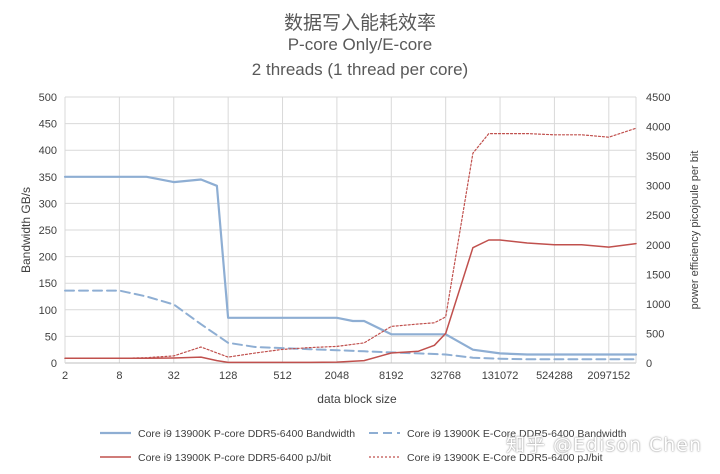 This screenshot has height=474, width=720. I want to click on y-tick-label: 350, so click(48, 178).